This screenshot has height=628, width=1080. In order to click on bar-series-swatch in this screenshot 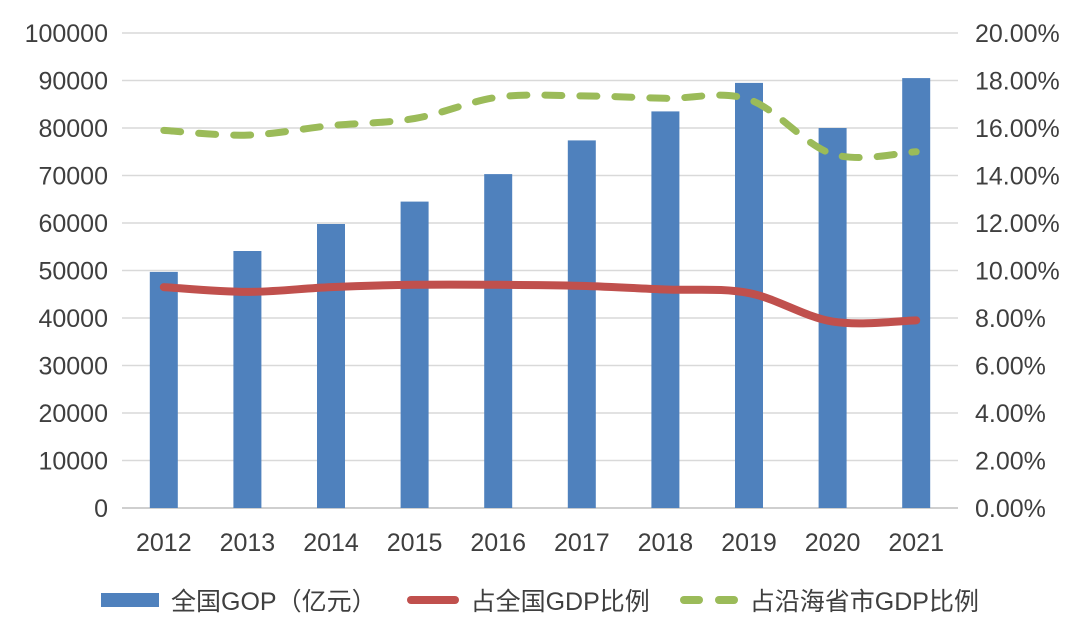, I will do `click(130, 600)`.